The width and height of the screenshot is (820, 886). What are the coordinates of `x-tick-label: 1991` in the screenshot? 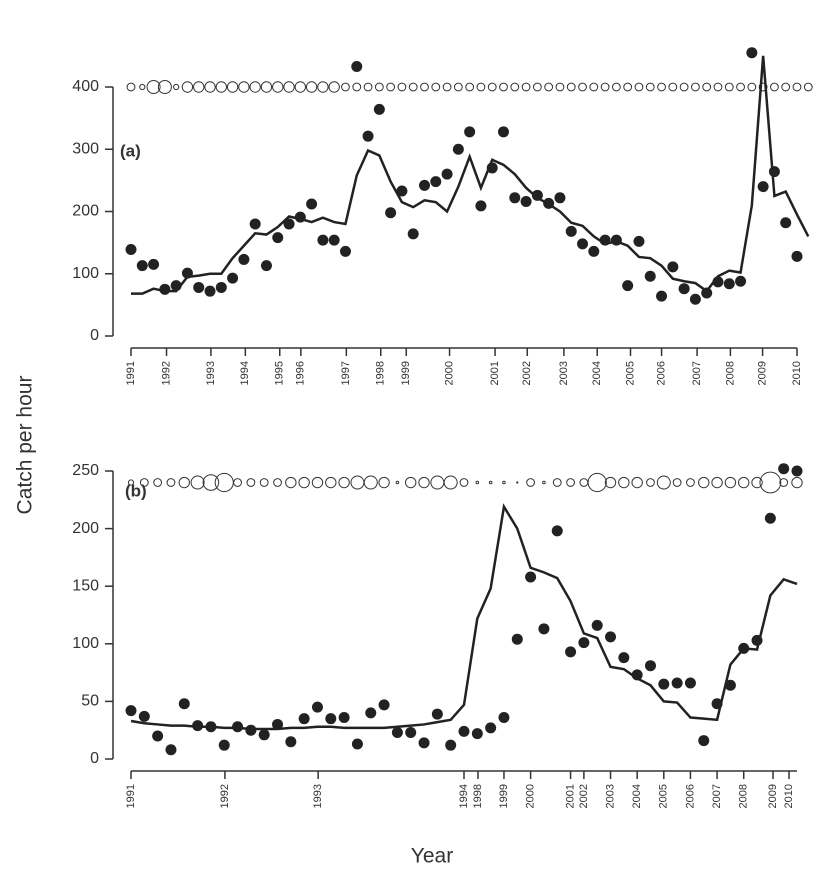 It's located at (131, 796).